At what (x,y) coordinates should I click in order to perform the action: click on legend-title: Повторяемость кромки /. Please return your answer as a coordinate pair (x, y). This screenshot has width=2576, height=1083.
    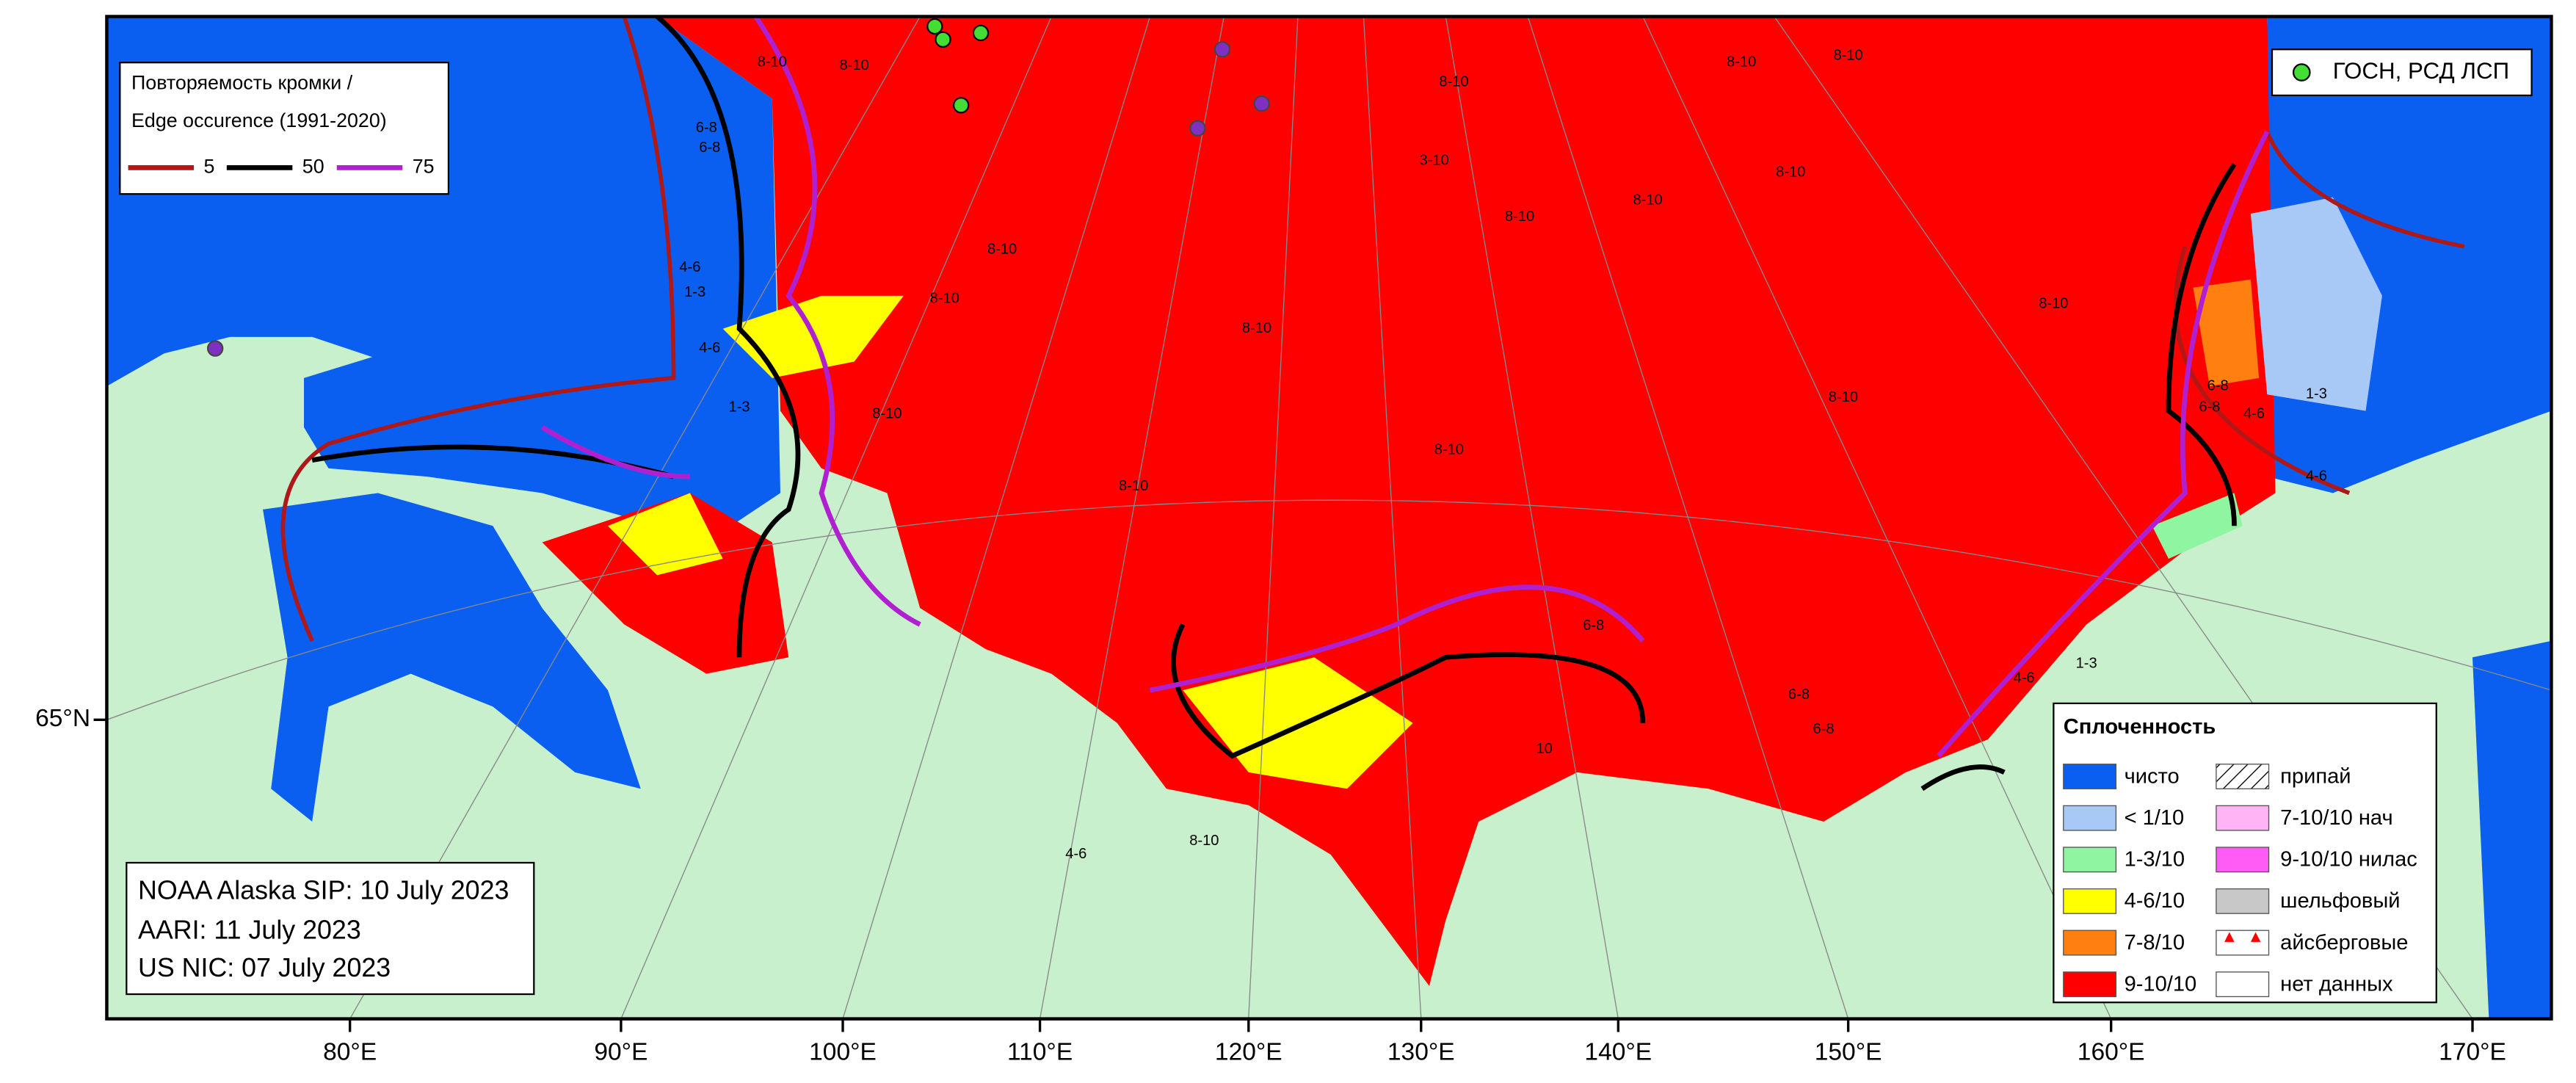
    Looking at the image, I should click on (242, 82).